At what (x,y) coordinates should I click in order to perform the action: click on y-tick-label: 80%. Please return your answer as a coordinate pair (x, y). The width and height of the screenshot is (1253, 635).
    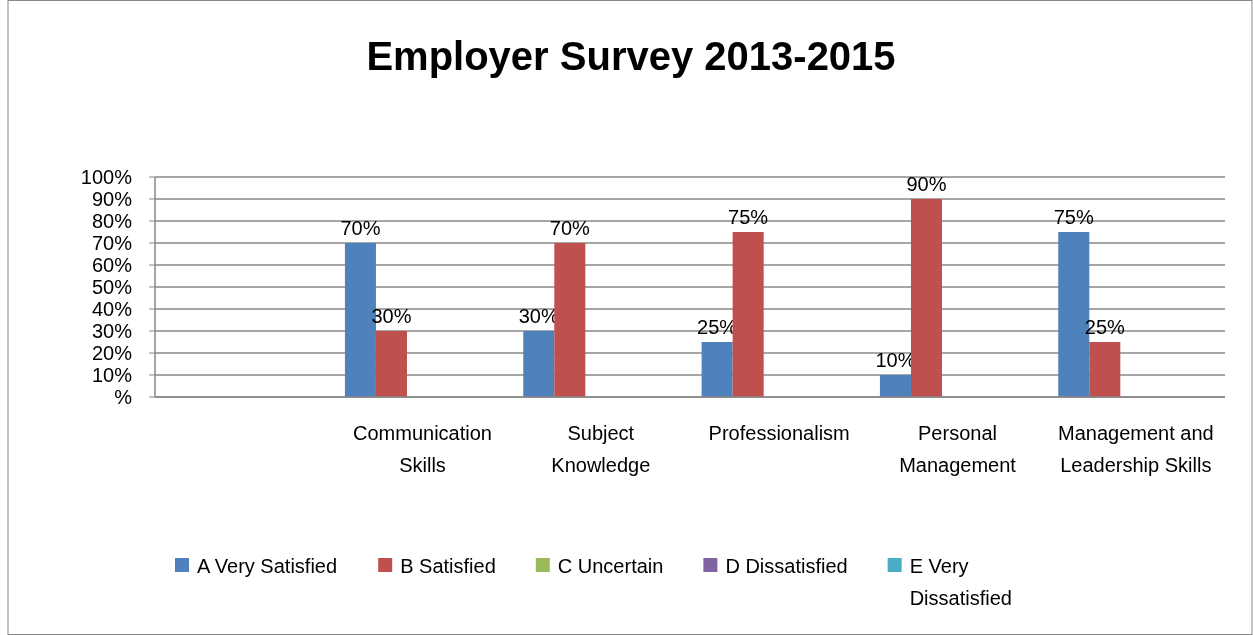
    Looking at the image, I should click on (112, 221).